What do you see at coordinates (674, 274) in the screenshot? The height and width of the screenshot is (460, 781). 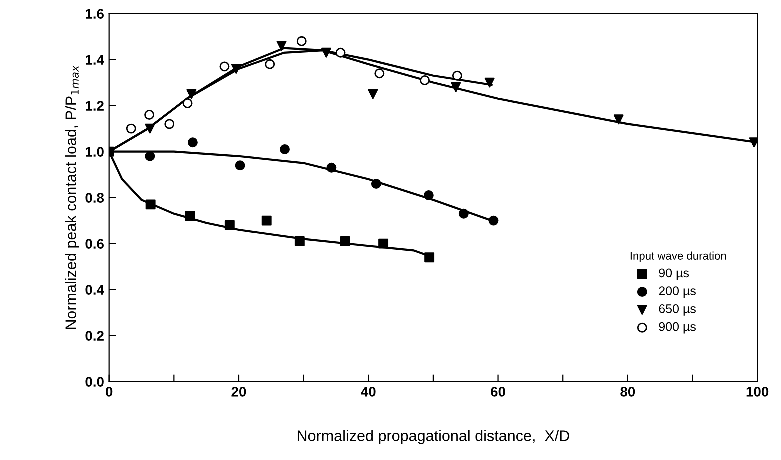 I see `legend-label: 90 µs` at bounding box center [674, 274].